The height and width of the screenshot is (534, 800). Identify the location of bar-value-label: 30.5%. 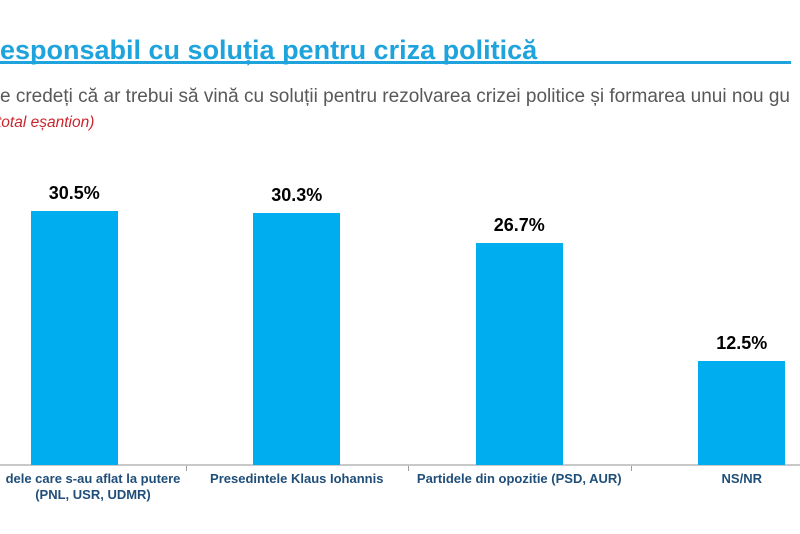
(74, 193).